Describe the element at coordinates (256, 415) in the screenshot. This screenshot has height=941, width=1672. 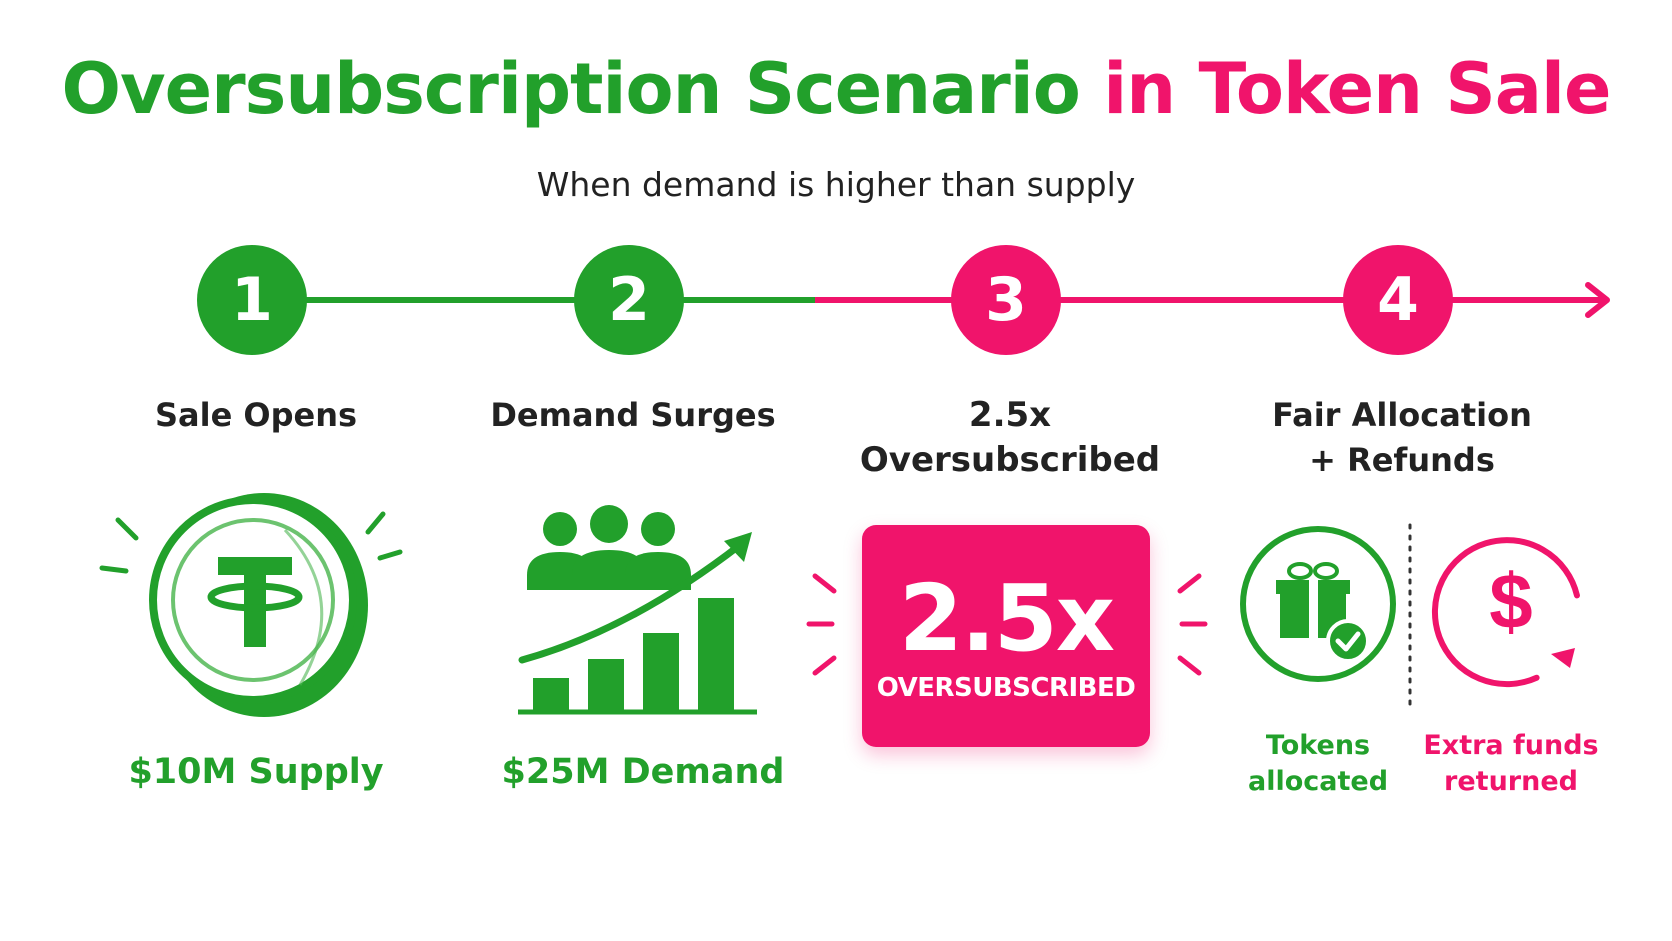
I see `step-1-label: Sale Opens` at that location.